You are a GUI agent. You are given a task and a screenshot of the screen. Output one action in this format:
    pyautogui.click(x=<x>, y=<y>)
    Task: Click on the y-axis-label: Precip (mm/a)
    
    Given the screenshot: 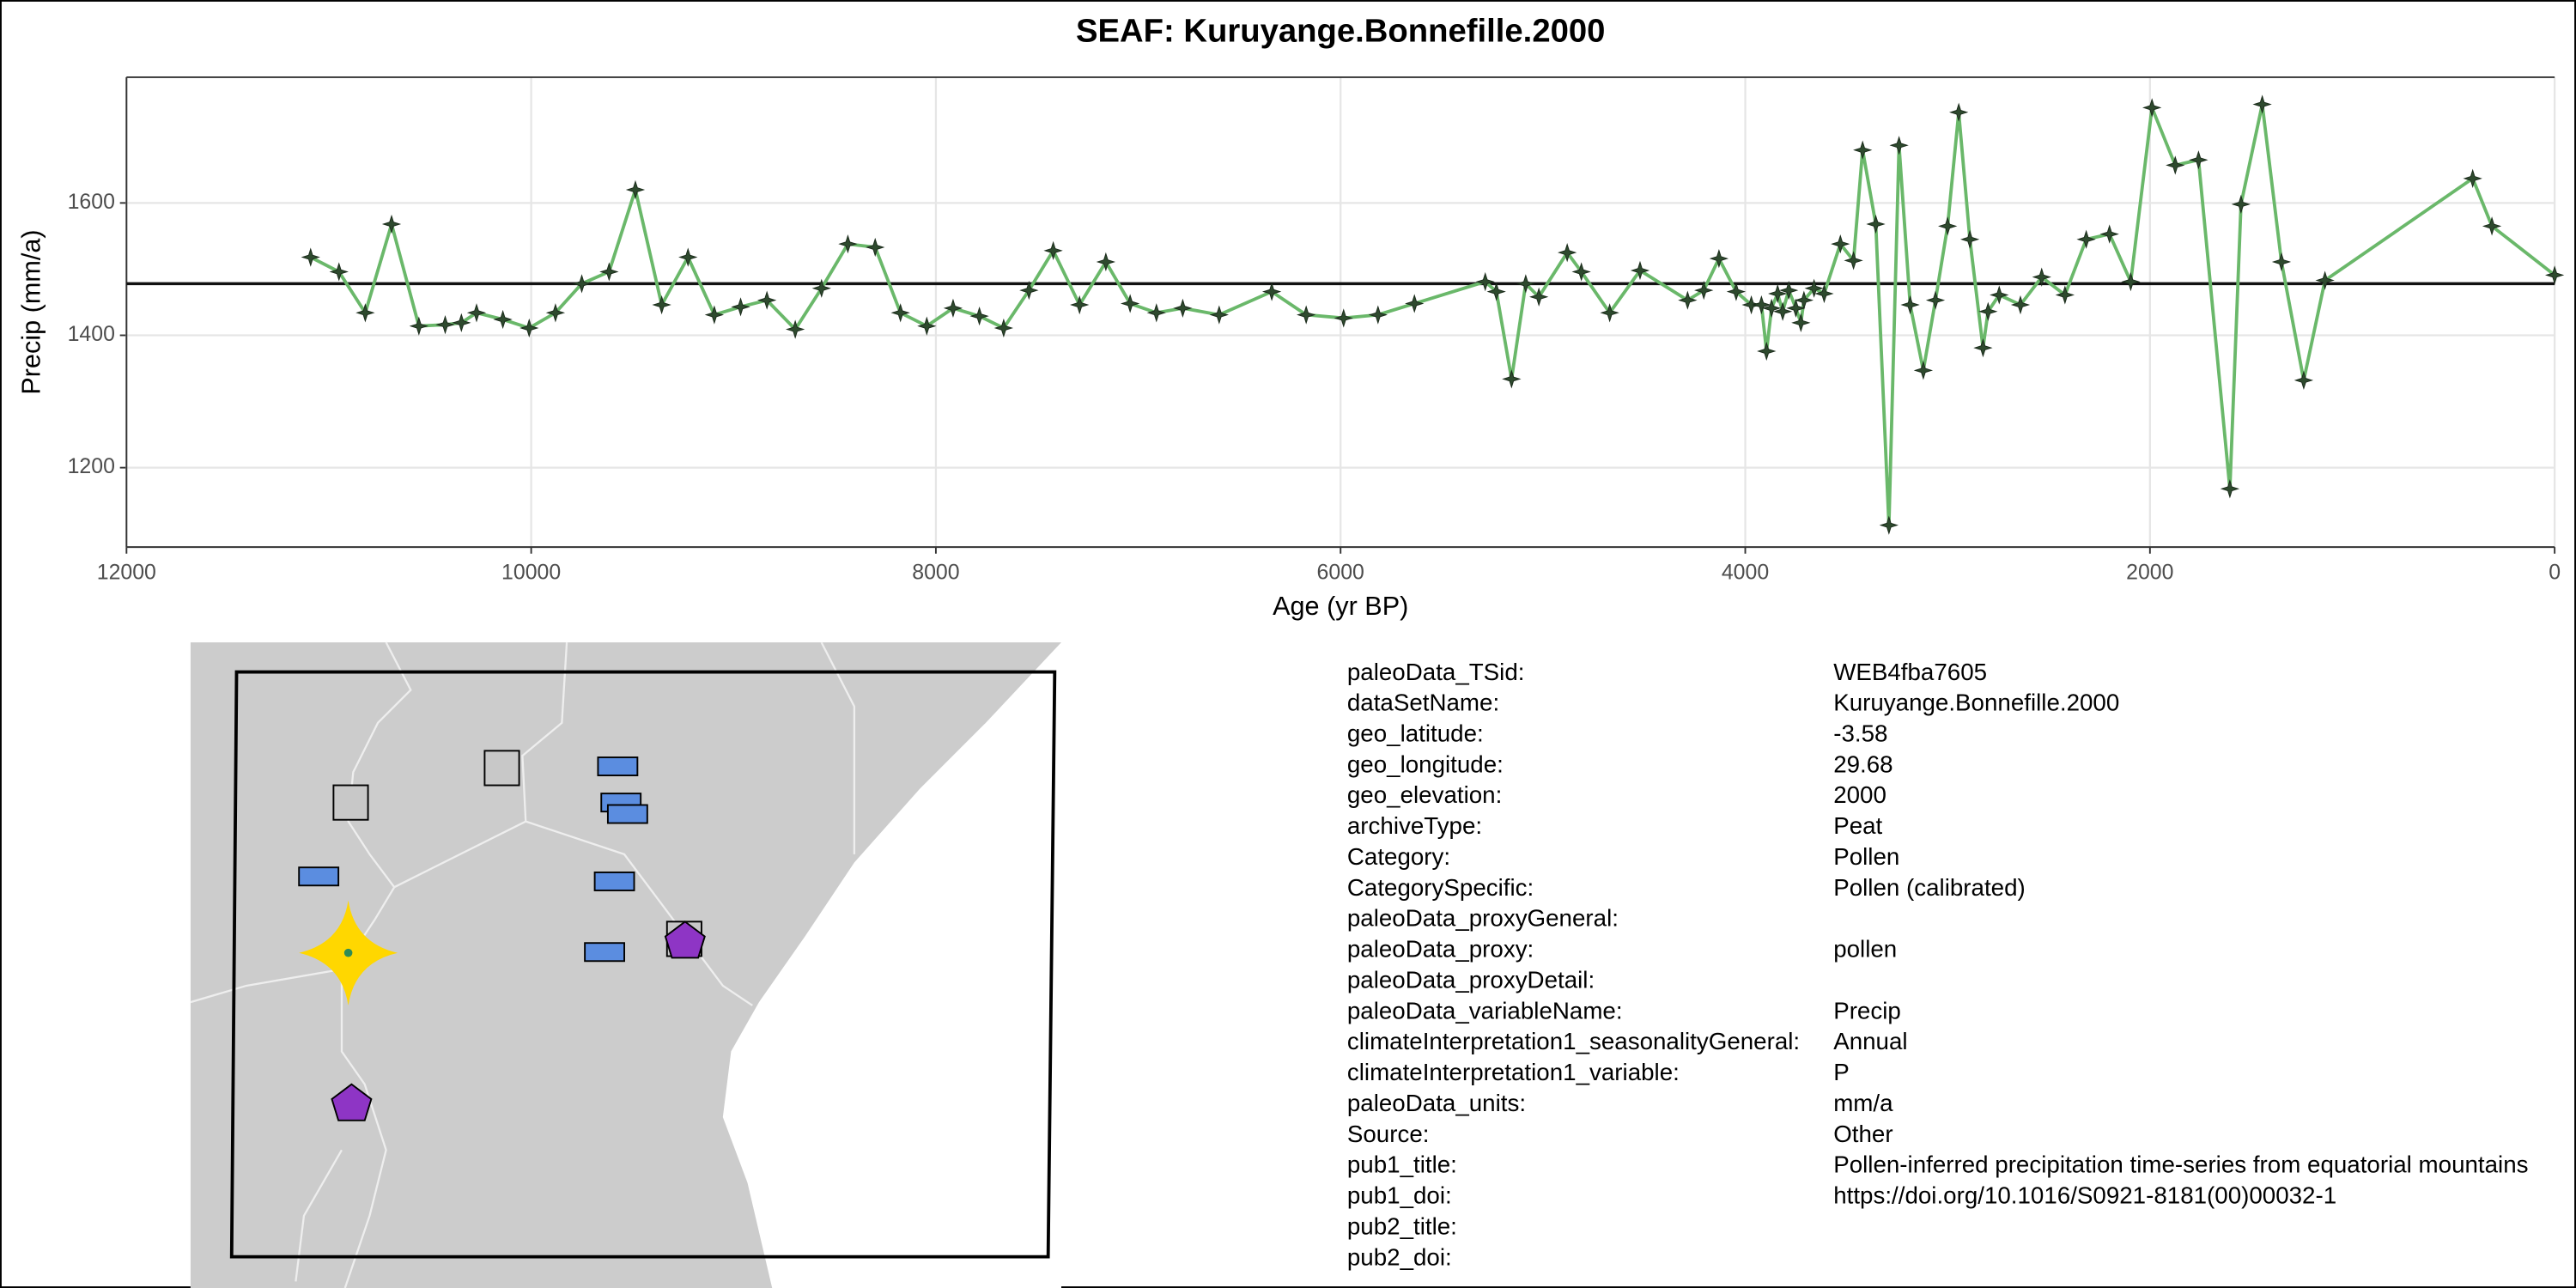 What is the action you would take?
    pyautogui.click(x=31, y=312)
    